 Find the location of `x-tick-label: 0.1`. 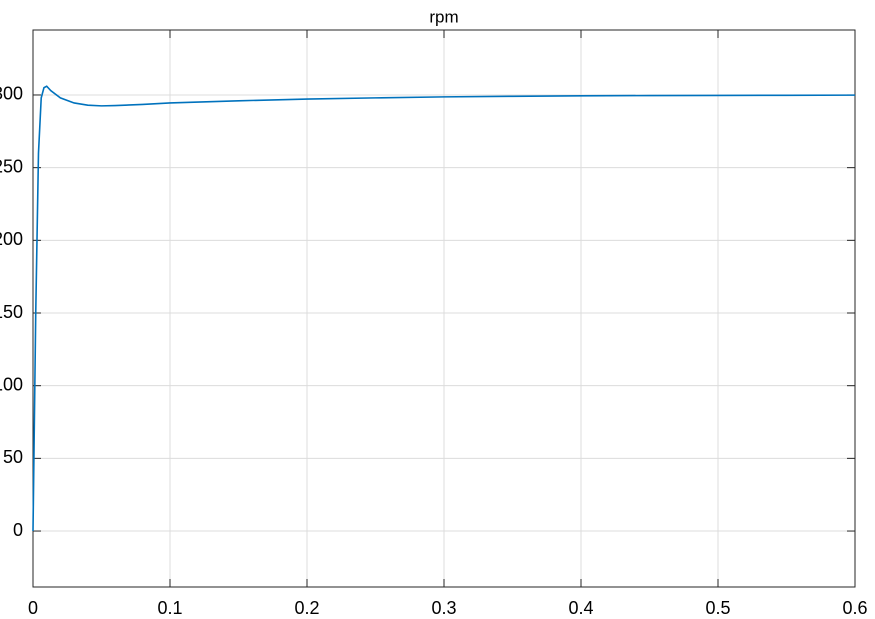

x-tick-label: 0.1 is located at coordinates (169, 608).